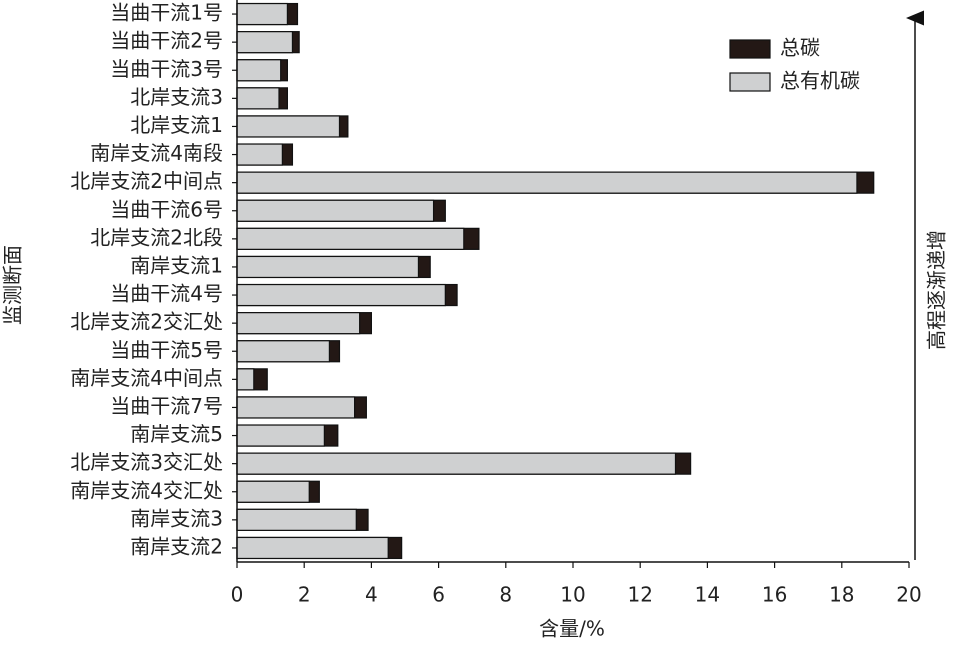 This screenshot has width=955, height=647. I want to click on x-tick-label: 14, so click(707, 595).